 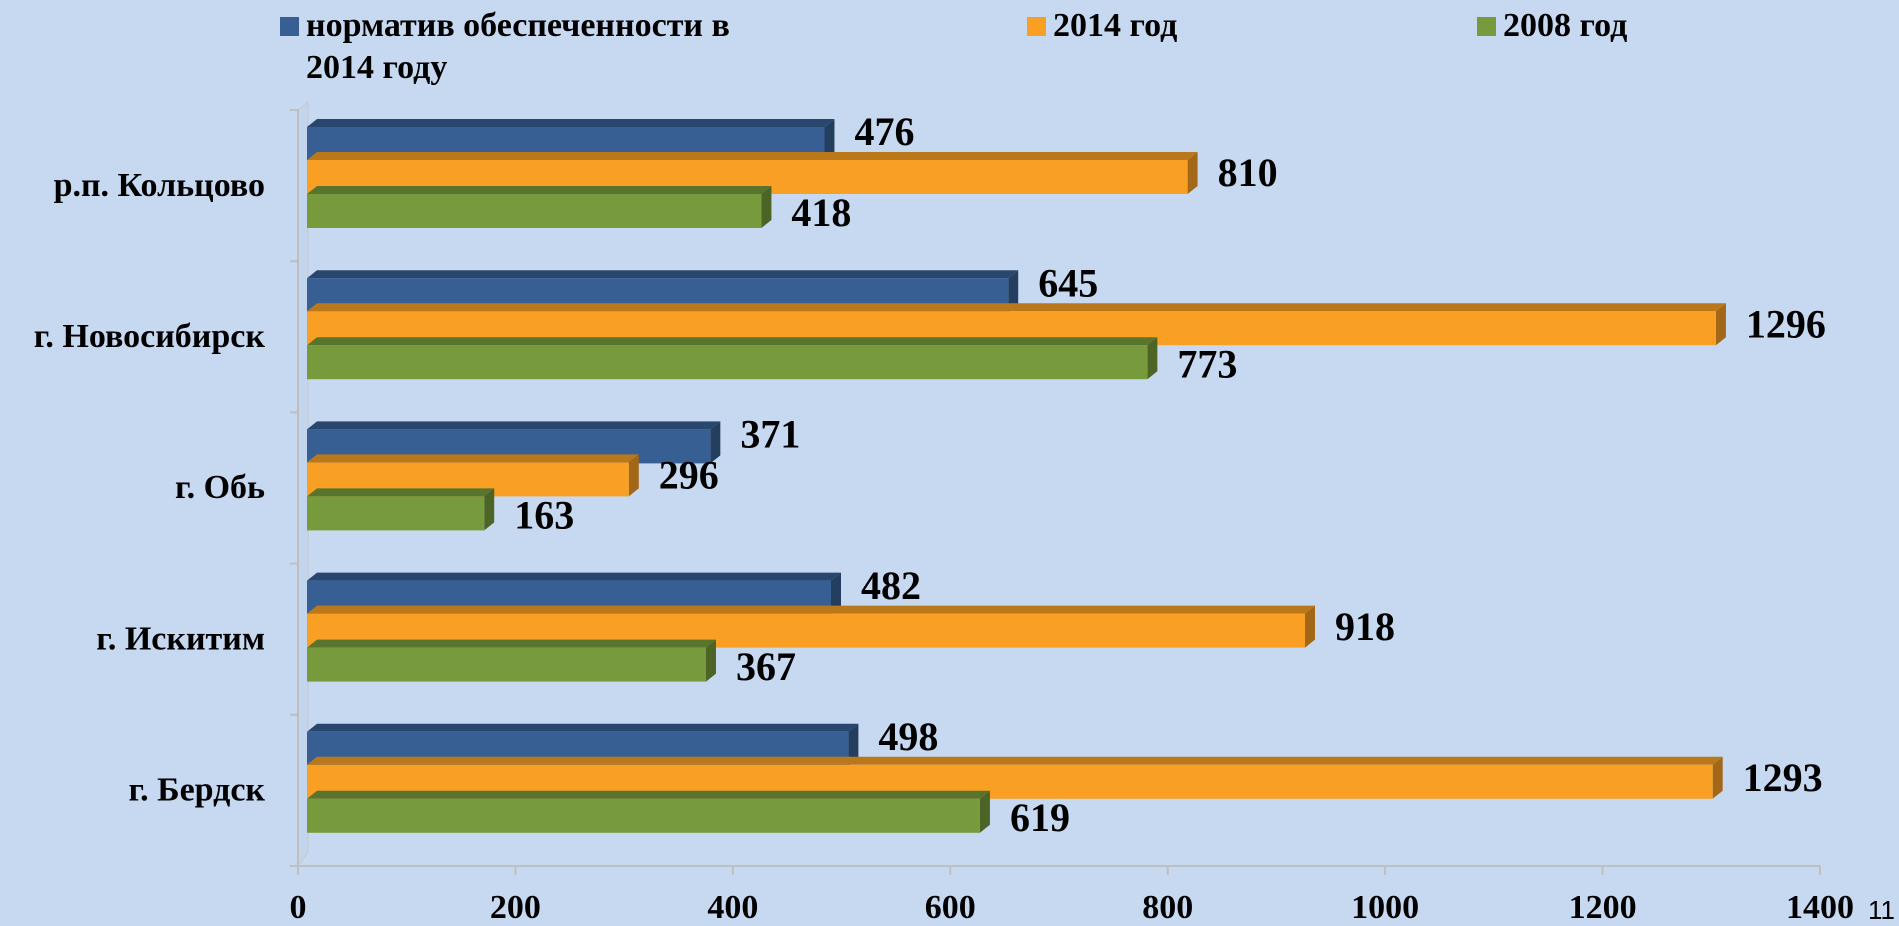 I want to click on legend-label: 2008 год, so click(x=1565, y=25).